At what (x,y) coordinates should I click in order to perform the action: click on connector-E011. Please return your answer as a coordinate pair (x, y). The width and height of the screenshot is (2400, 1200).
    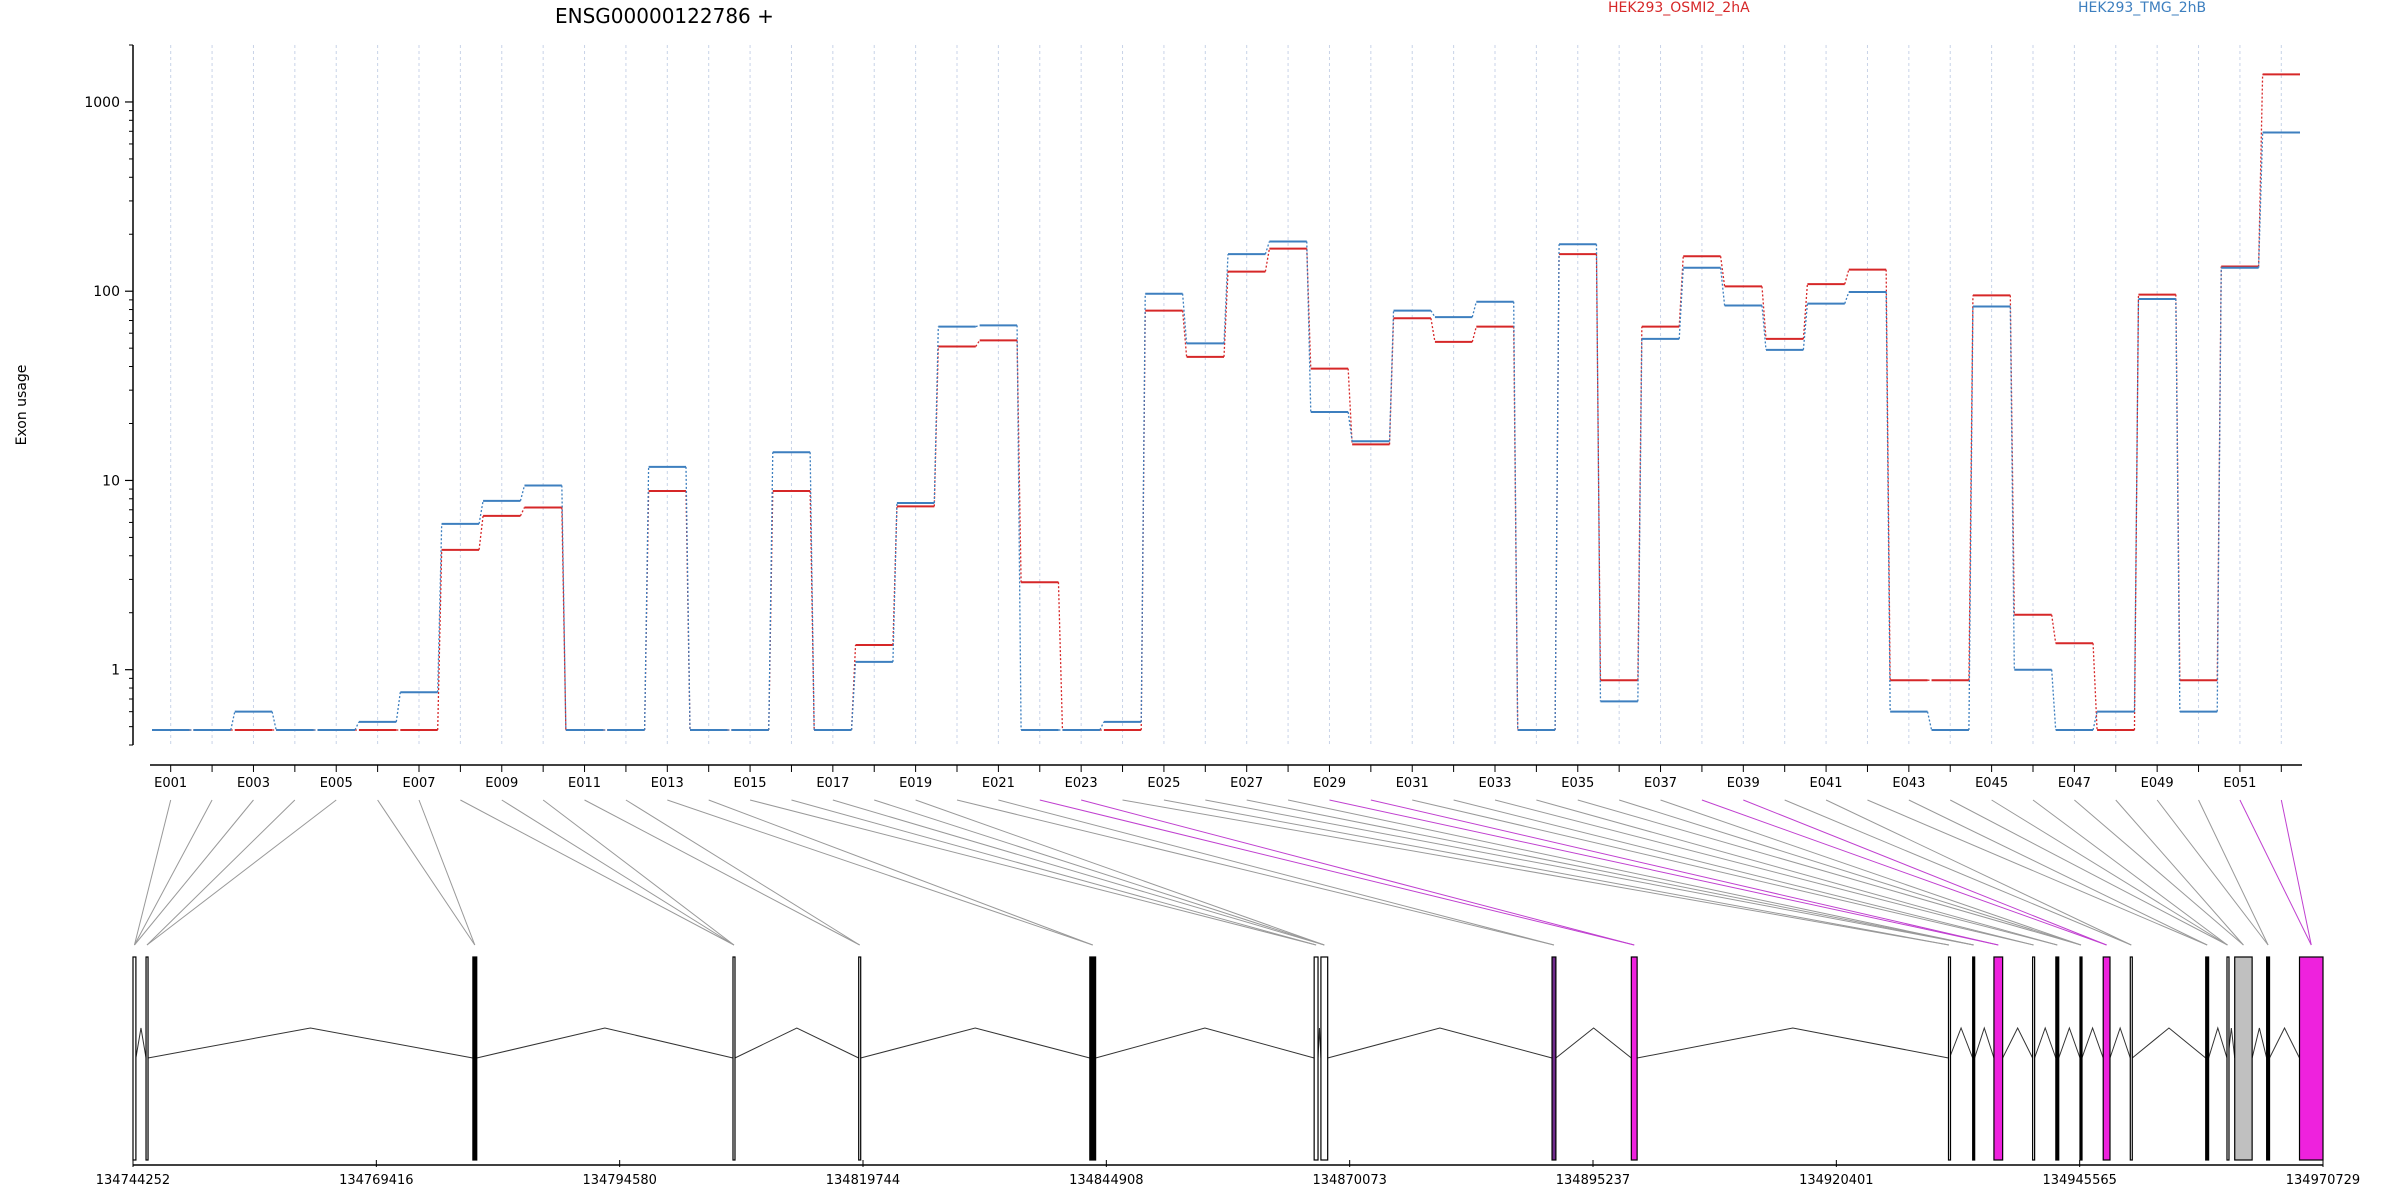
    Looking at the image, I should click on (722, 872).